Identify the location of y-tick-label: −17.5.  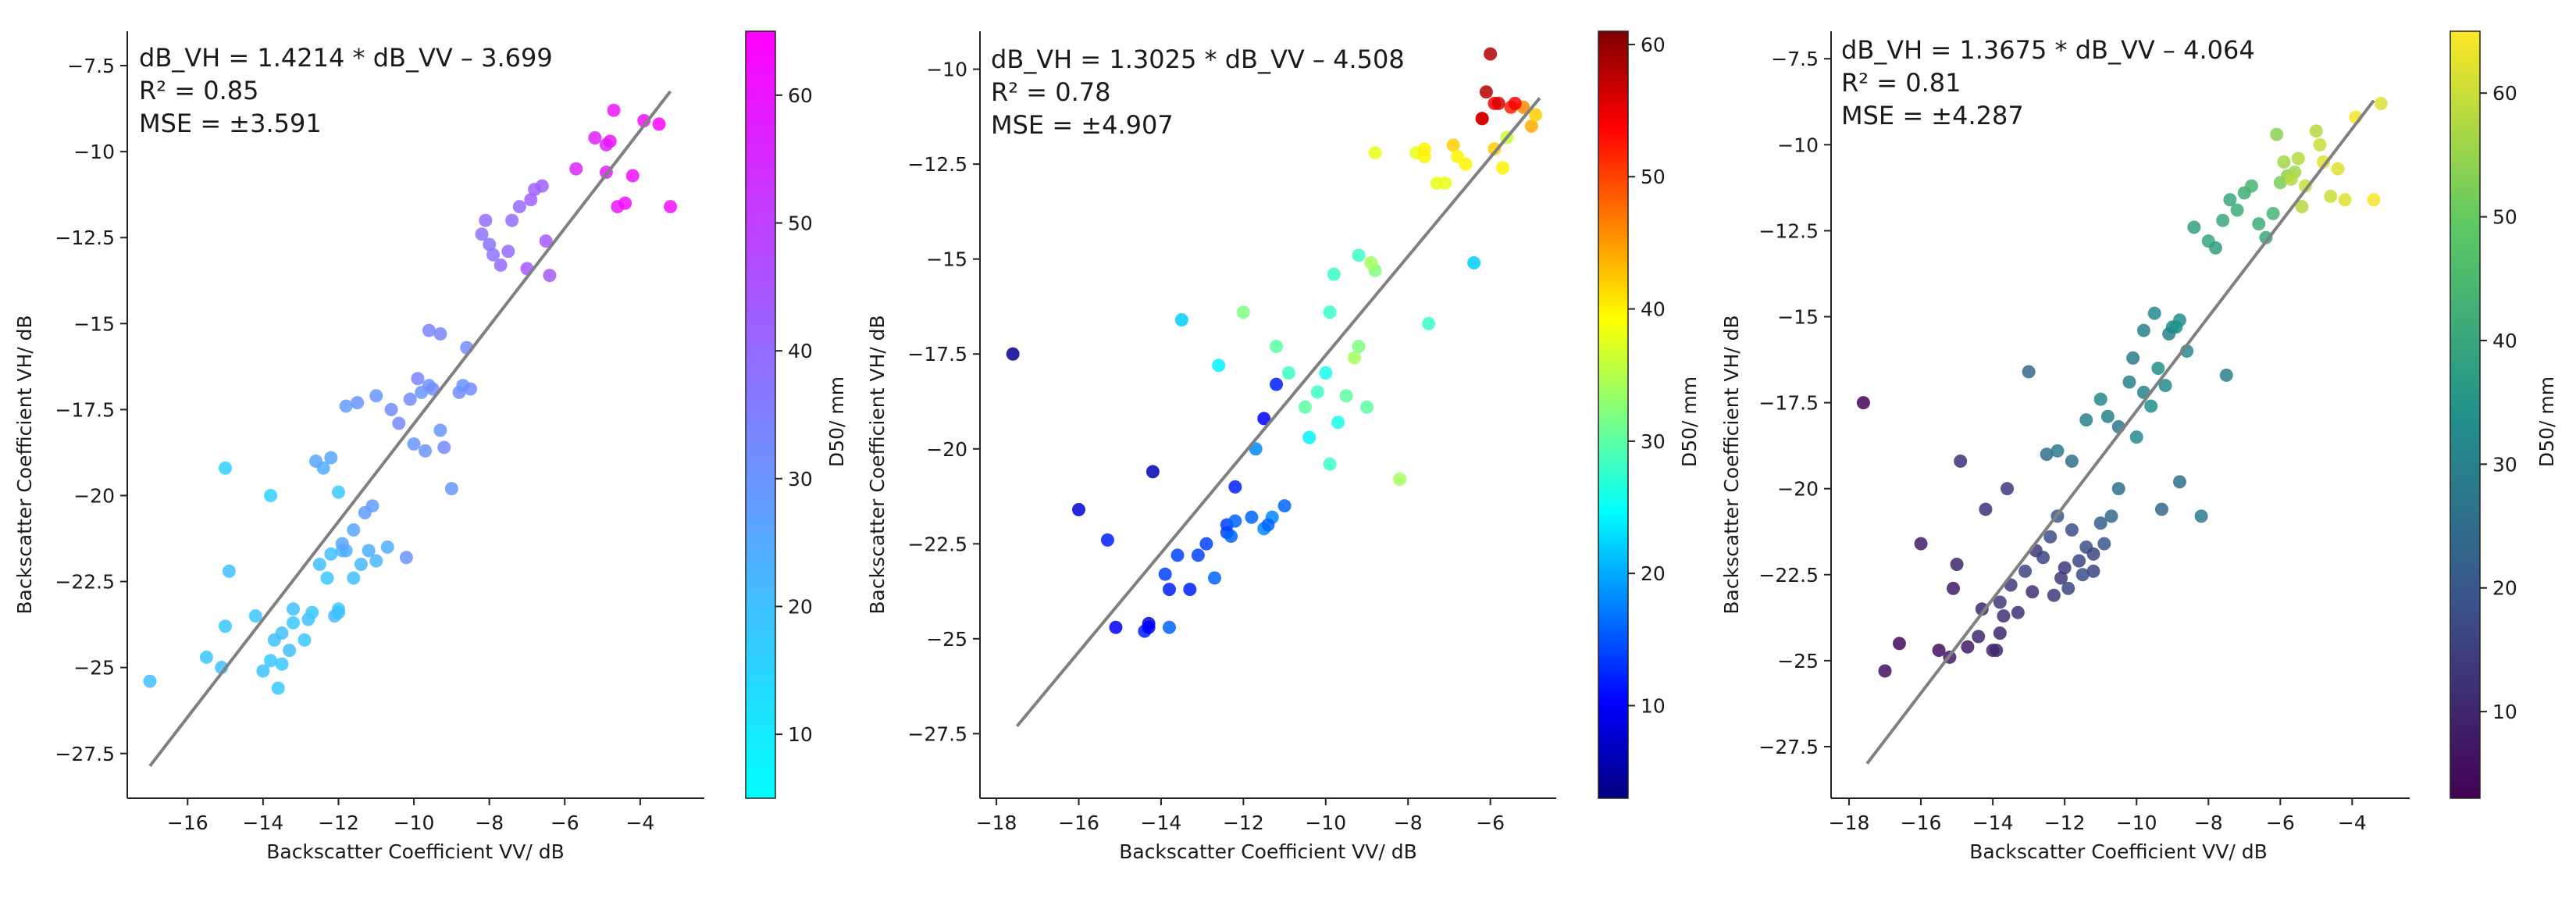
(937, 354).